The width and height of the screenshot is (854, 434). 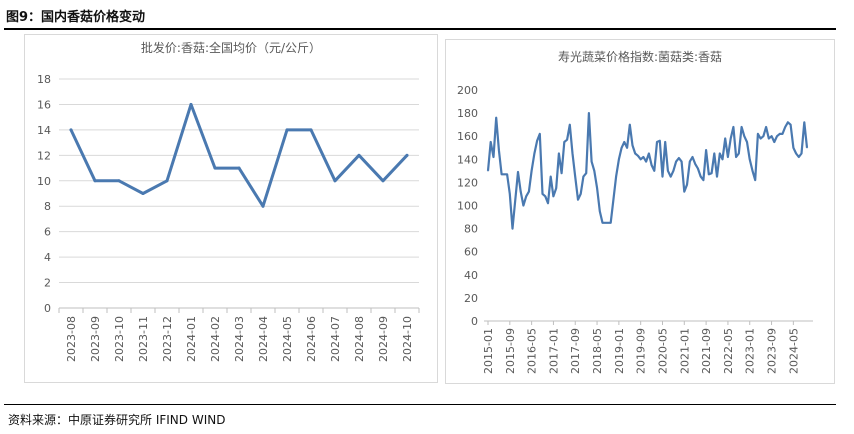 I want to click on y-tick-label: 160, so click(x=467, y=136).